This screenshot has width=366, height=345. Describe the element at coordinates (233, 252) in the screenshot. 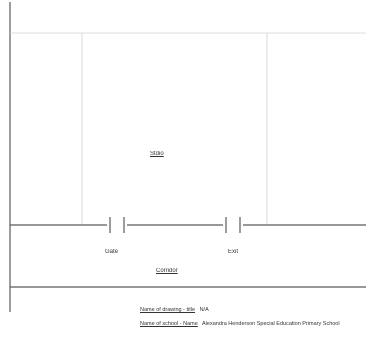

I see `gate-right-label: Exit` at that location.